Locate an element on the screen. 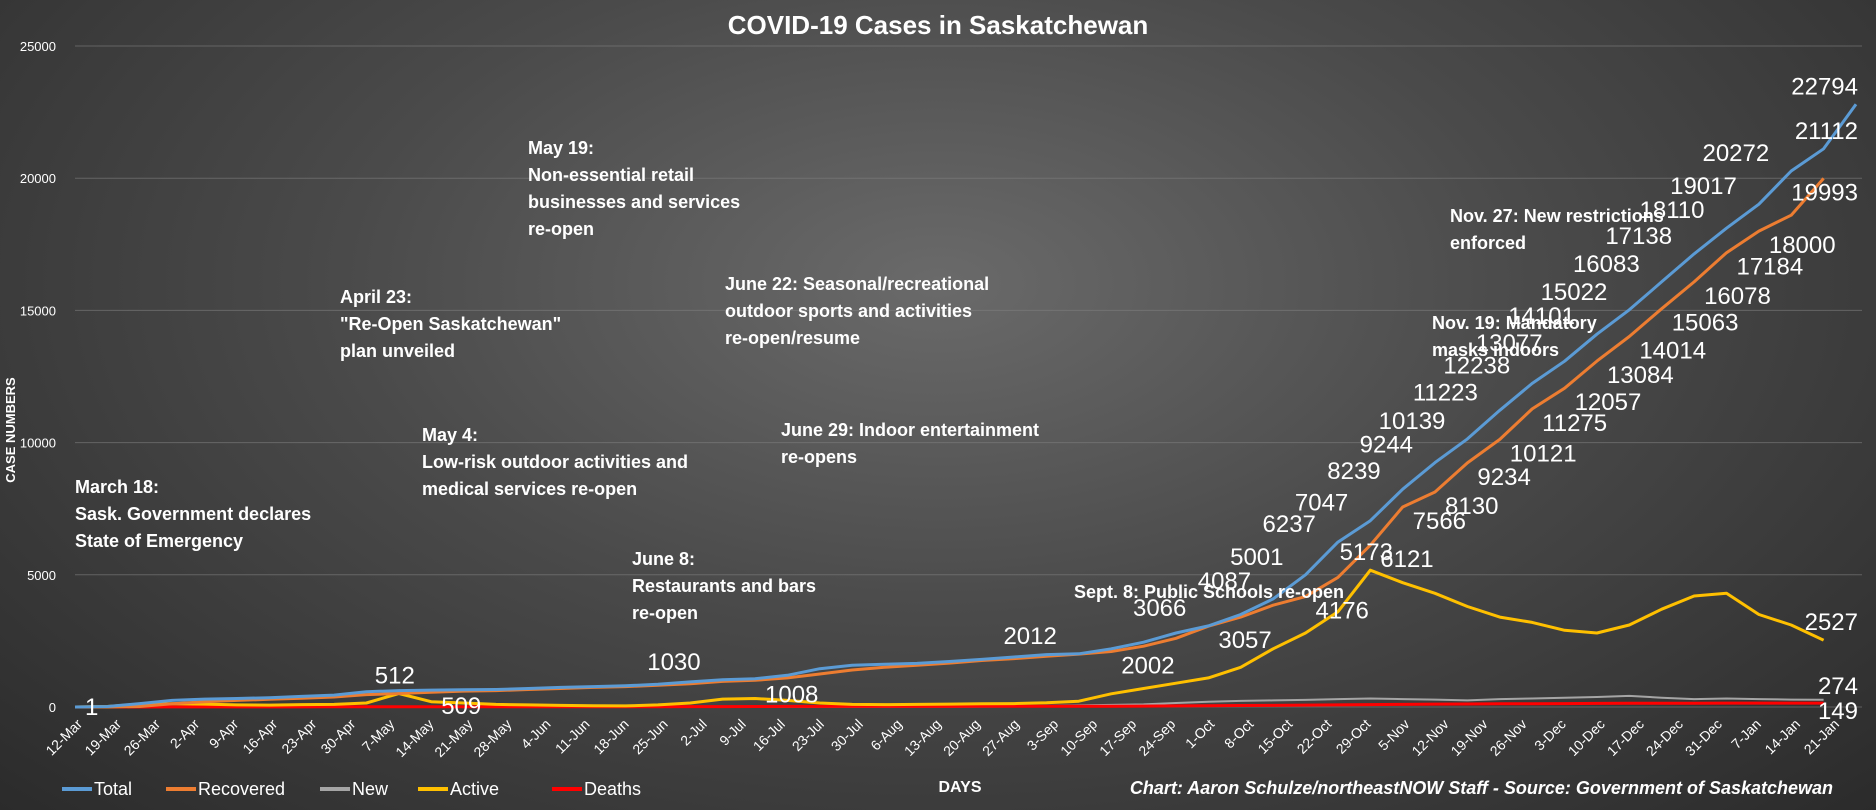 The height and width of the screenshot is (810, 1876). x-tick-label: 15-Oct is located at coordinates (1274, 736).